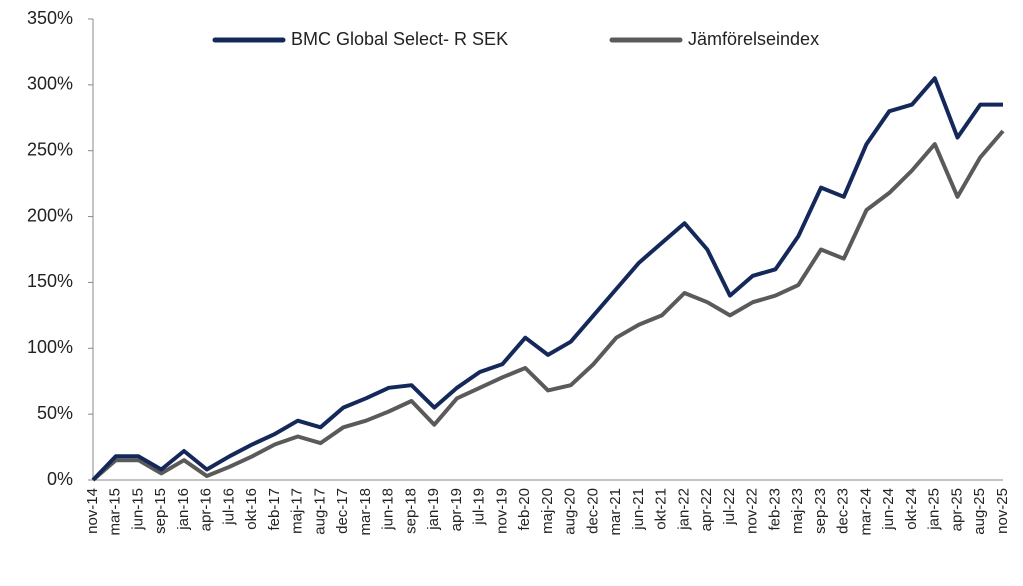 Image resolution: width=1023 pixels, height=586 pixels. What do you see at coordinates (160, 511) in the screenshot?
I see `x-tick-label: sep-15` at bounding box center [160, 511].